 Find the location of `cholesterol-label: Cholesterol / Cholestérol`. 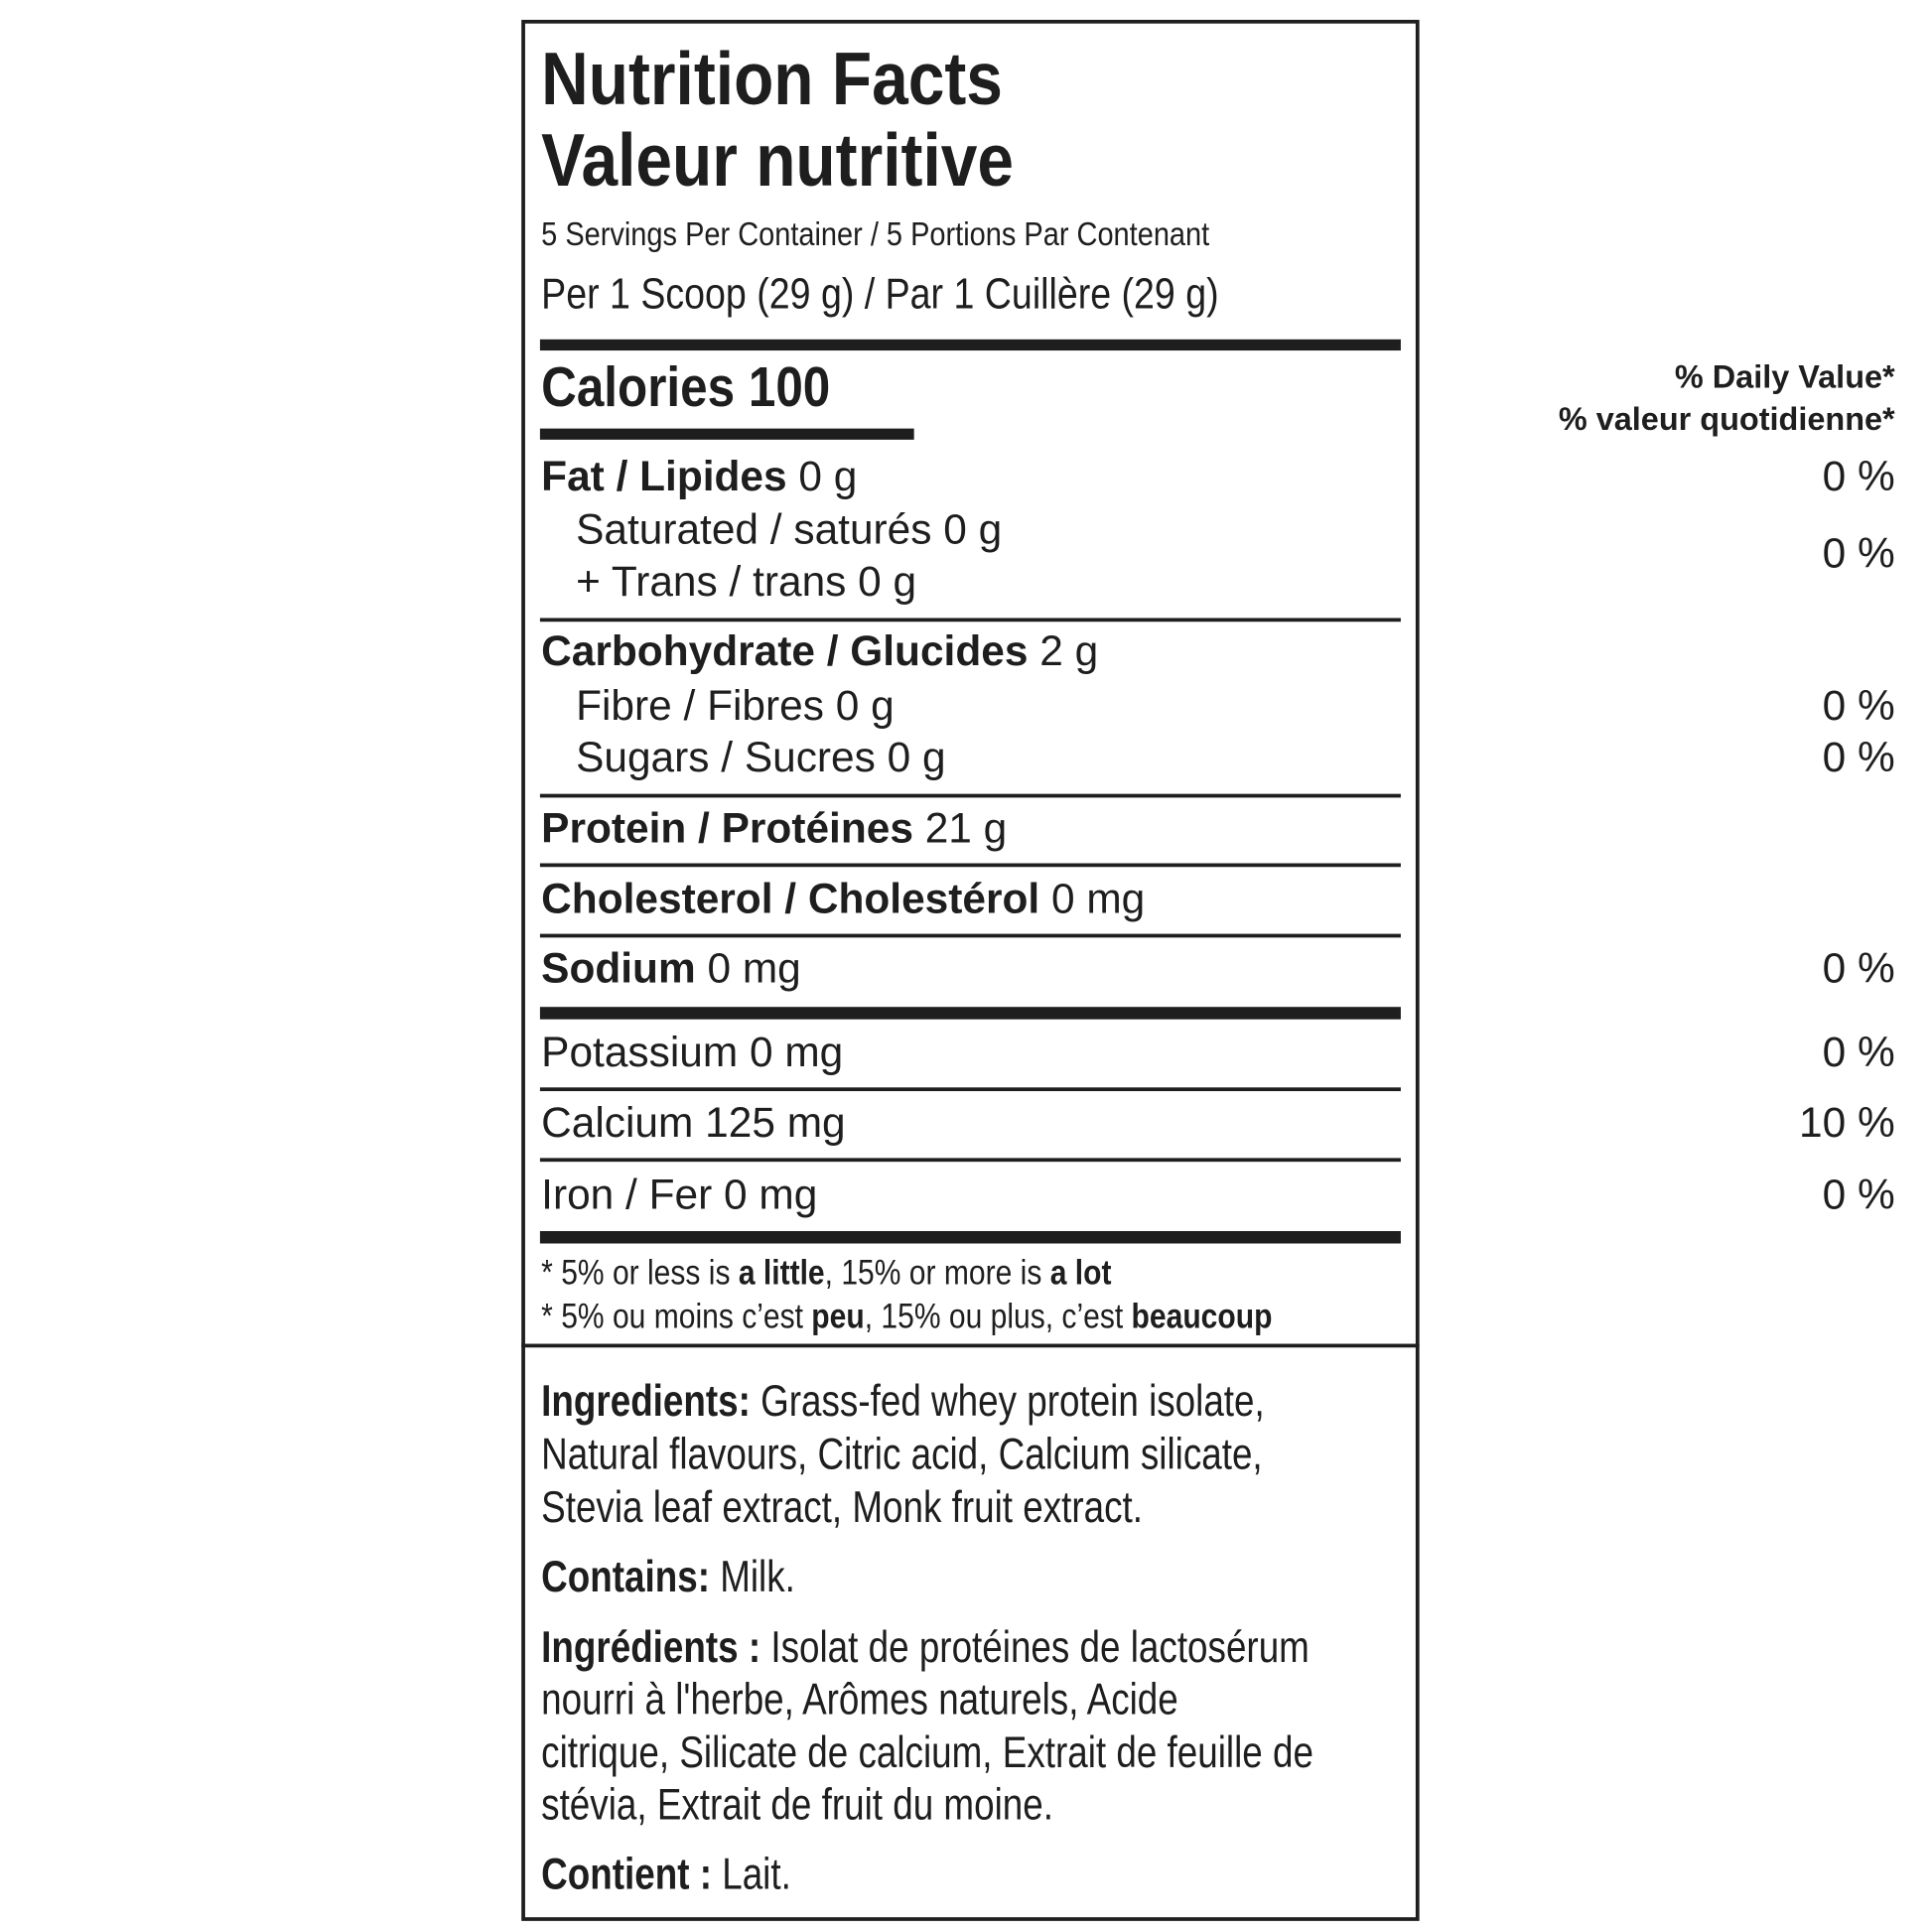

cholesterol-label: Cholesterol / Cholestérol is located at coordinates (791, 899).